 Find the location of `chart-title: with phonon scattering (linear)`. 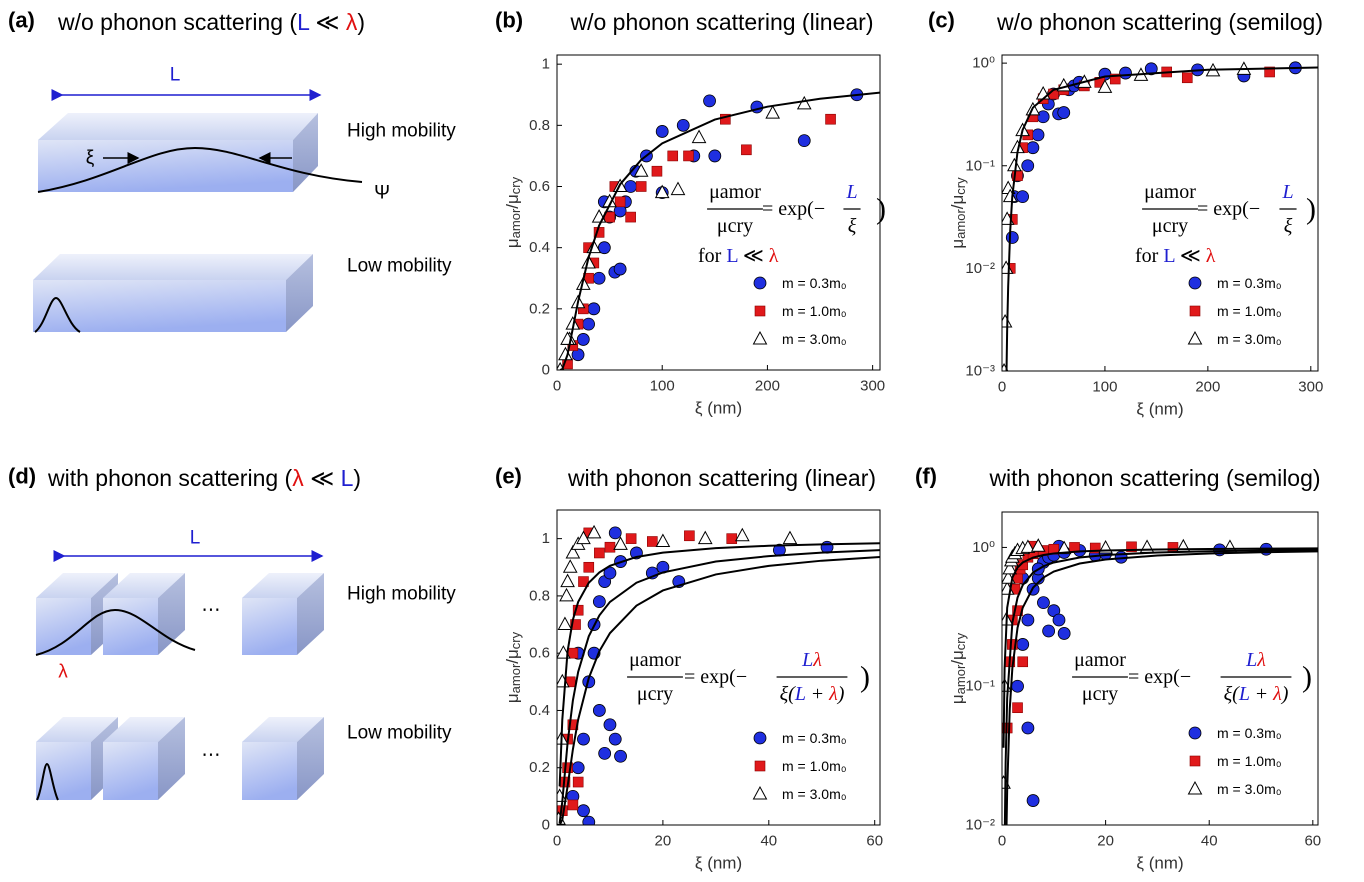

chart-title: with phonon scattering (linear) is located at coordinates (721, 478).